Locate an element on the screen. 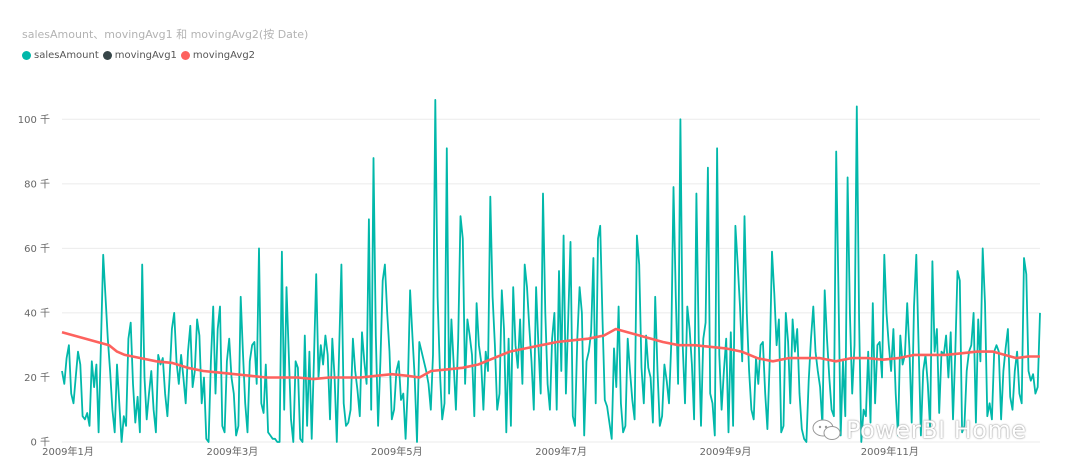 The height and width of the screenshot is (475, 1080). x-tick-label: 2009年5月 is located at coordinates (397, 451).